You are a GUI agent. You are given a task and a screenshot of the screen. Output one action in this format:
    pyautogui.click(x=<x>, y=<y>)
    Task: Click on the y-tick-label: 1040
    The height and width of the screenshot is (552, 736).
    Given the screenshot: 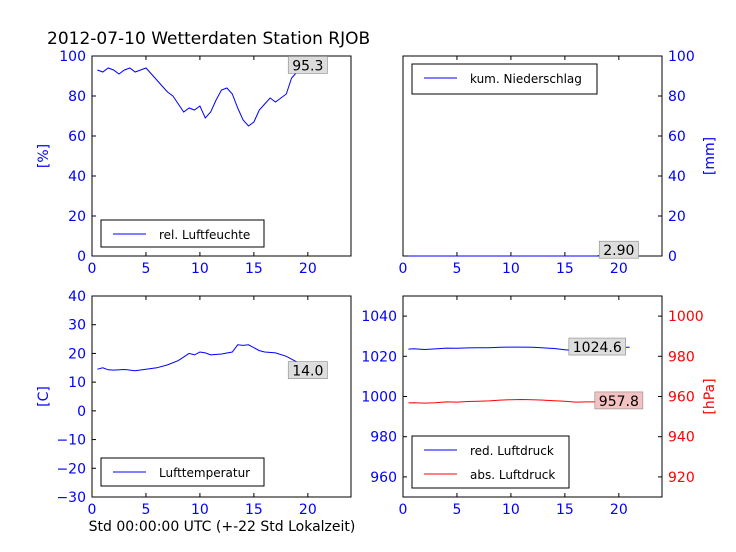 What is the action you would take?
    pyautogui.click(x=379, y=317)
    